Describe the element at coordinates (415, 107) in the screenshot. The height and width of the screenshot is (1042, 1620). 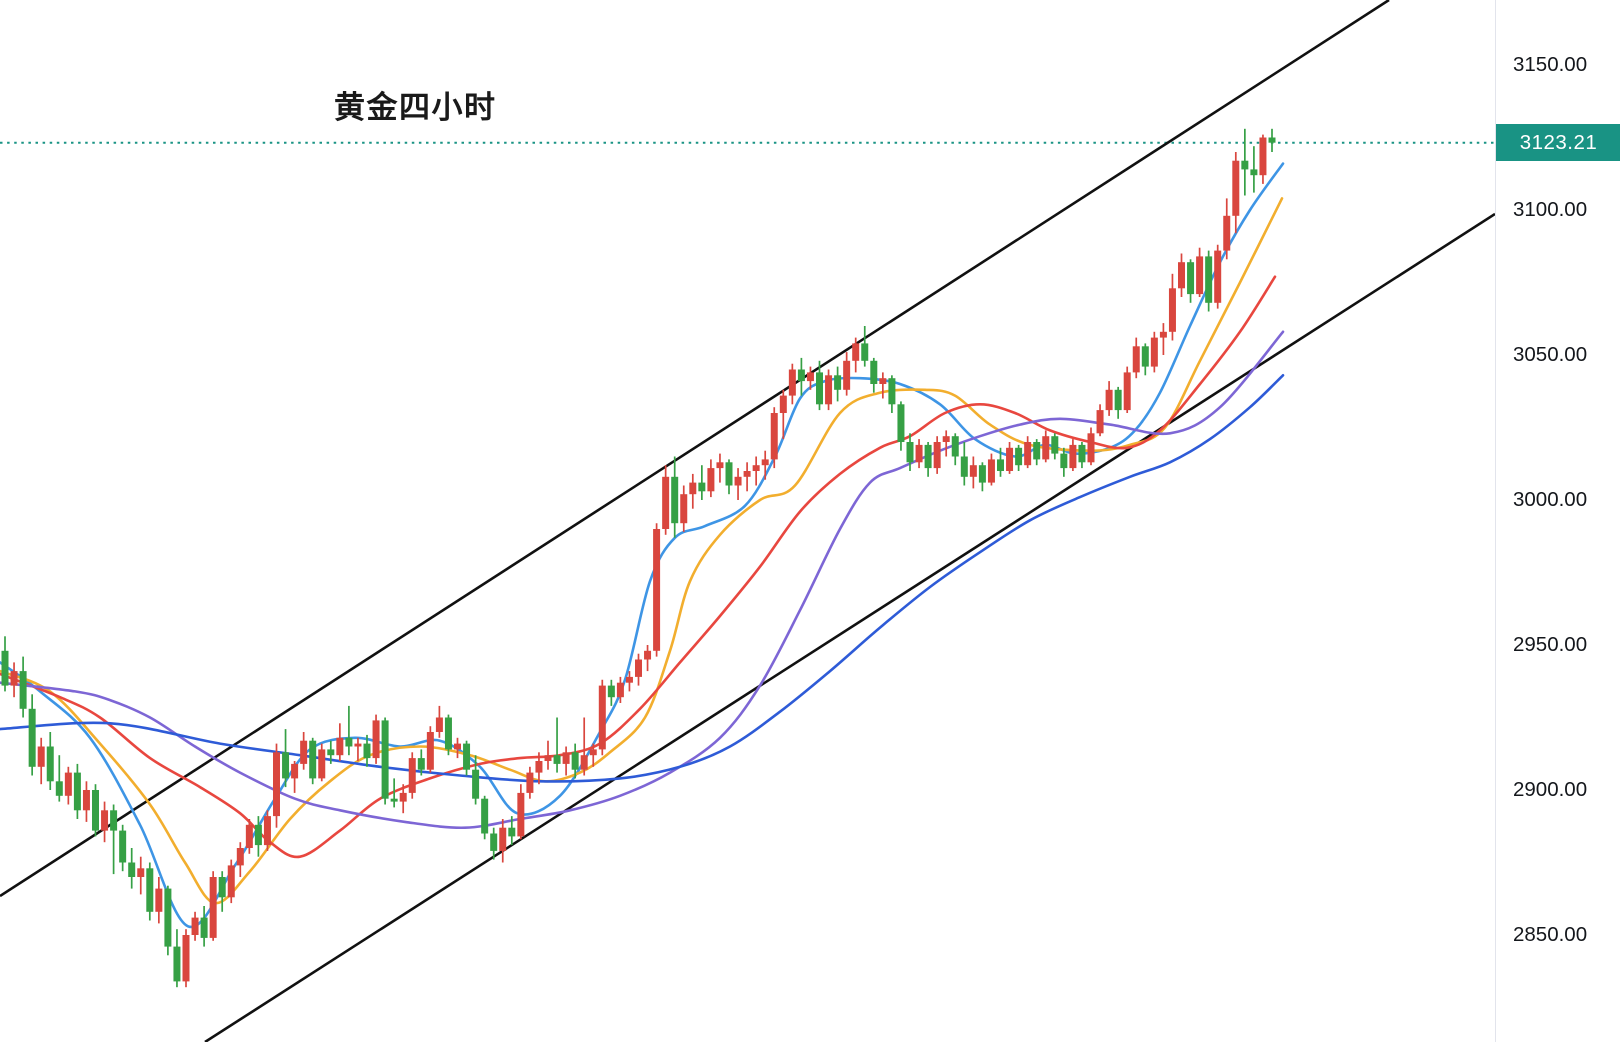
I see `chart-title: 黄金四小时` at that location.